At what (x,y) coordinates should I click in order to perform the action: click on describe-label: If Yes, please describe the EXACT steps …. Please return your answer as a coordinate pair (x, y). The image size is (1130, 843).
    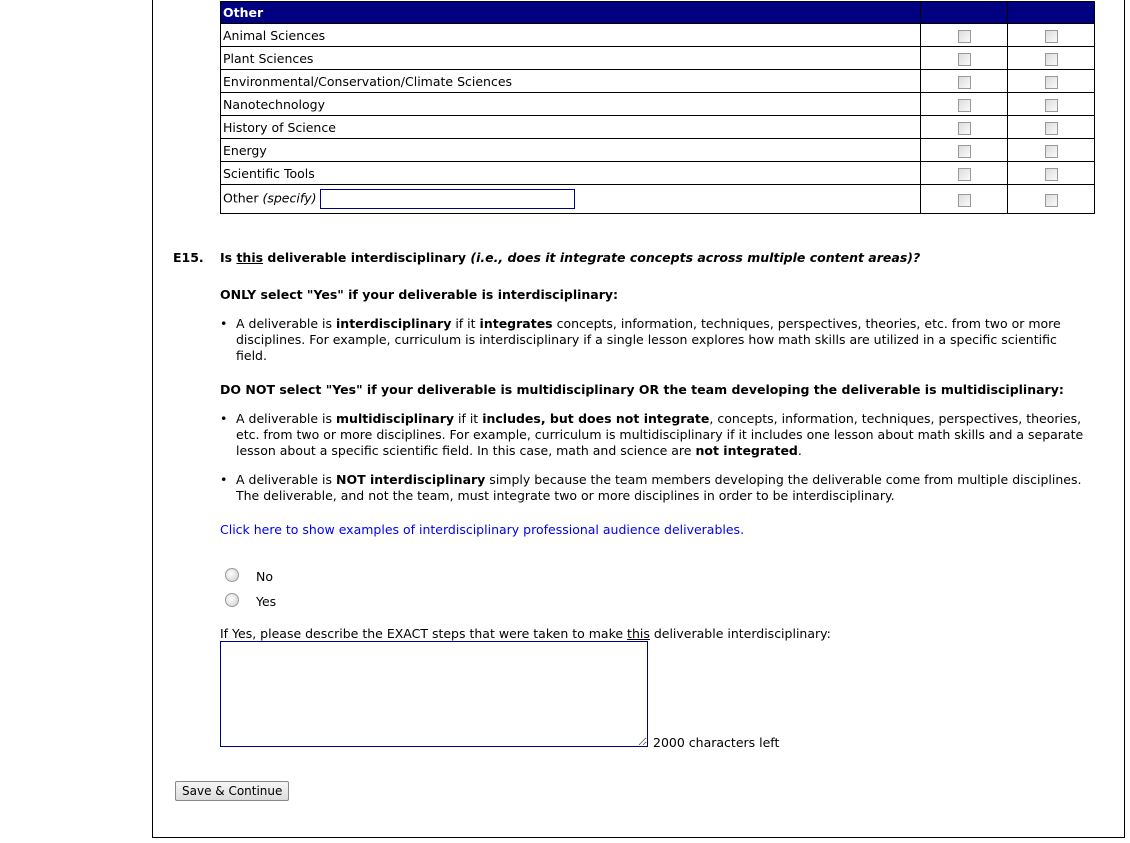
    Looking at the image, I should click on (525, 633).